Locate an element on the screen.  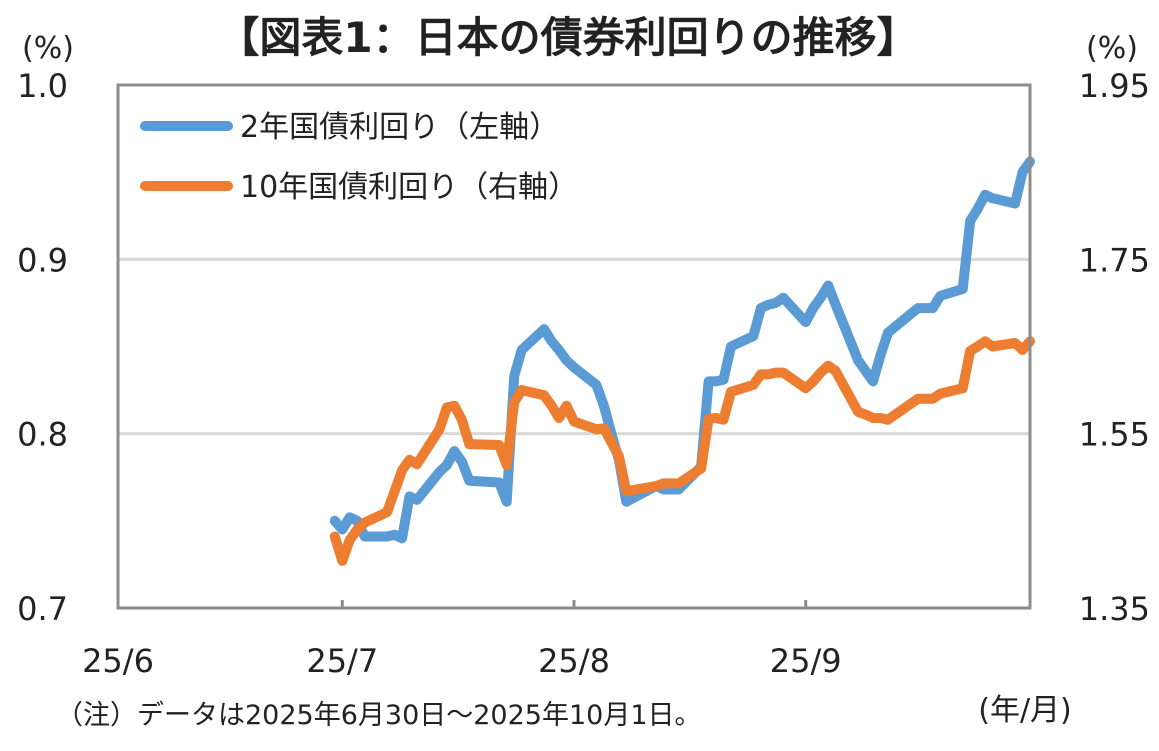
x-axis-ticks is located at coordinates (574, 604).